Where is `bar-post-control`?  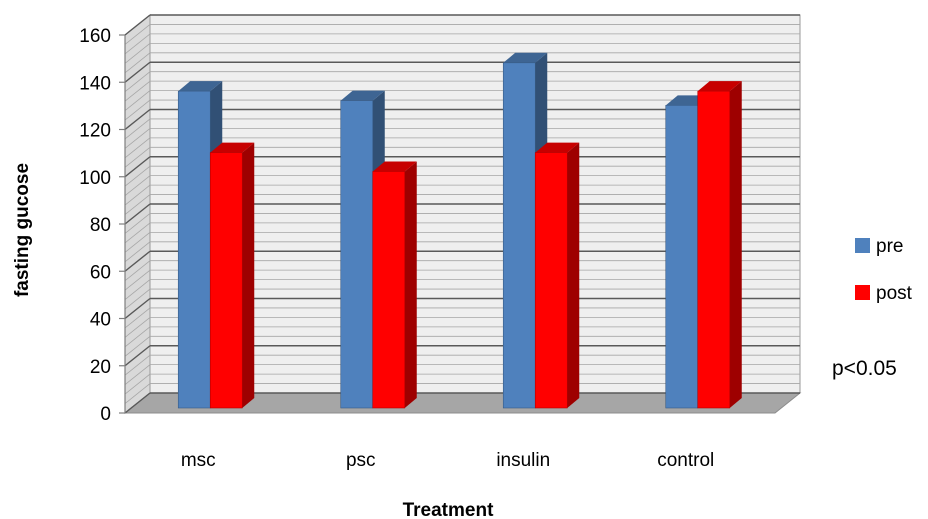
bar-post-control is located at coordinates (719, 245).